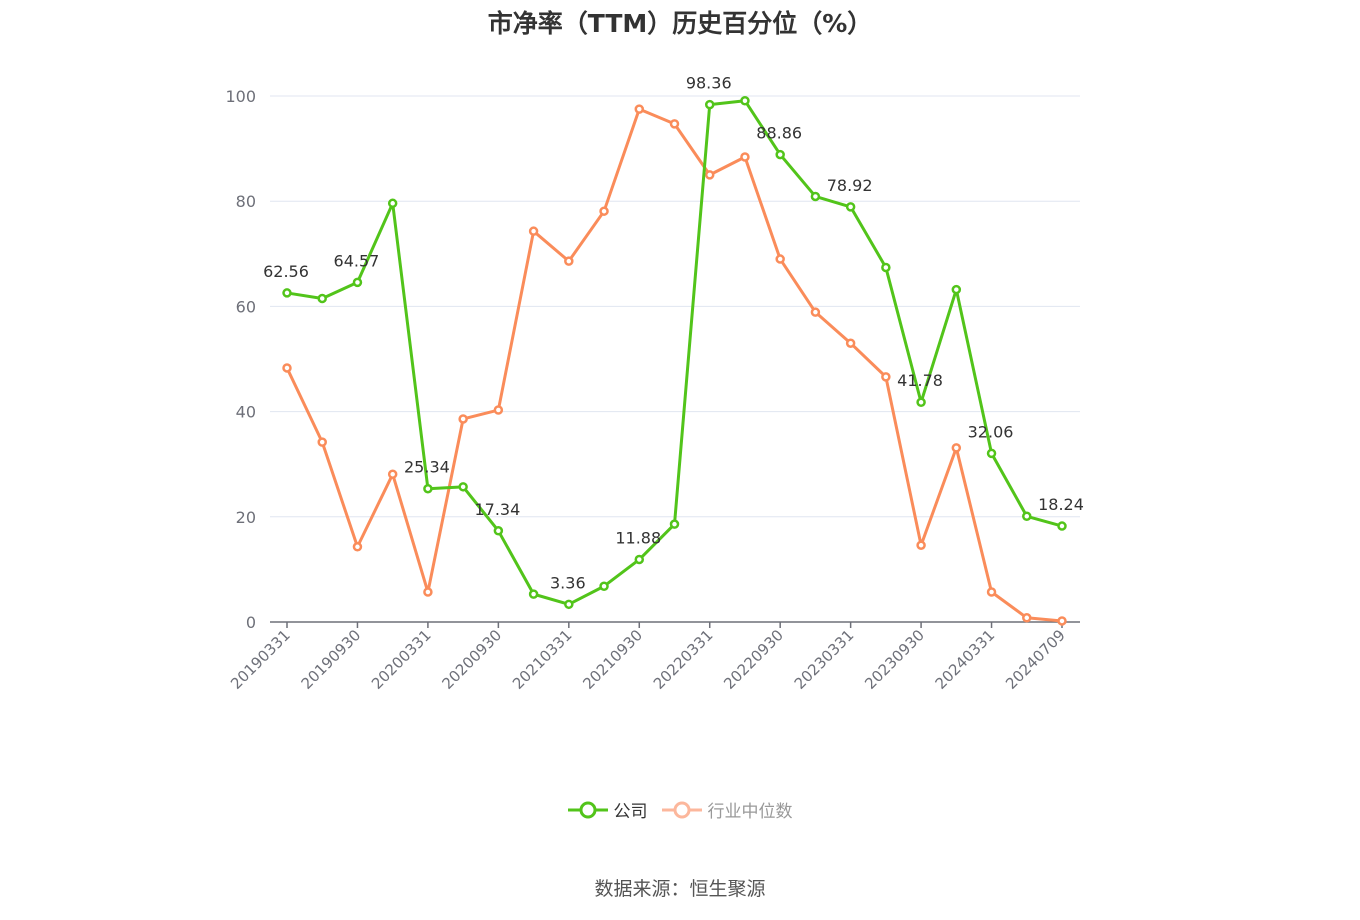  What do you see at coordinates (965, 659) in the screenshot?
I see `x-tick-label: 20240331` at bounding box center [965, 659].